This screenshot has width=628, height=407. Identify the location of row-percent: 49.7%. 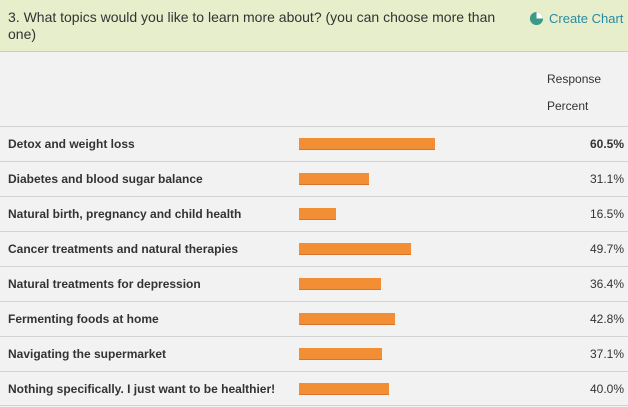
(606, 249).